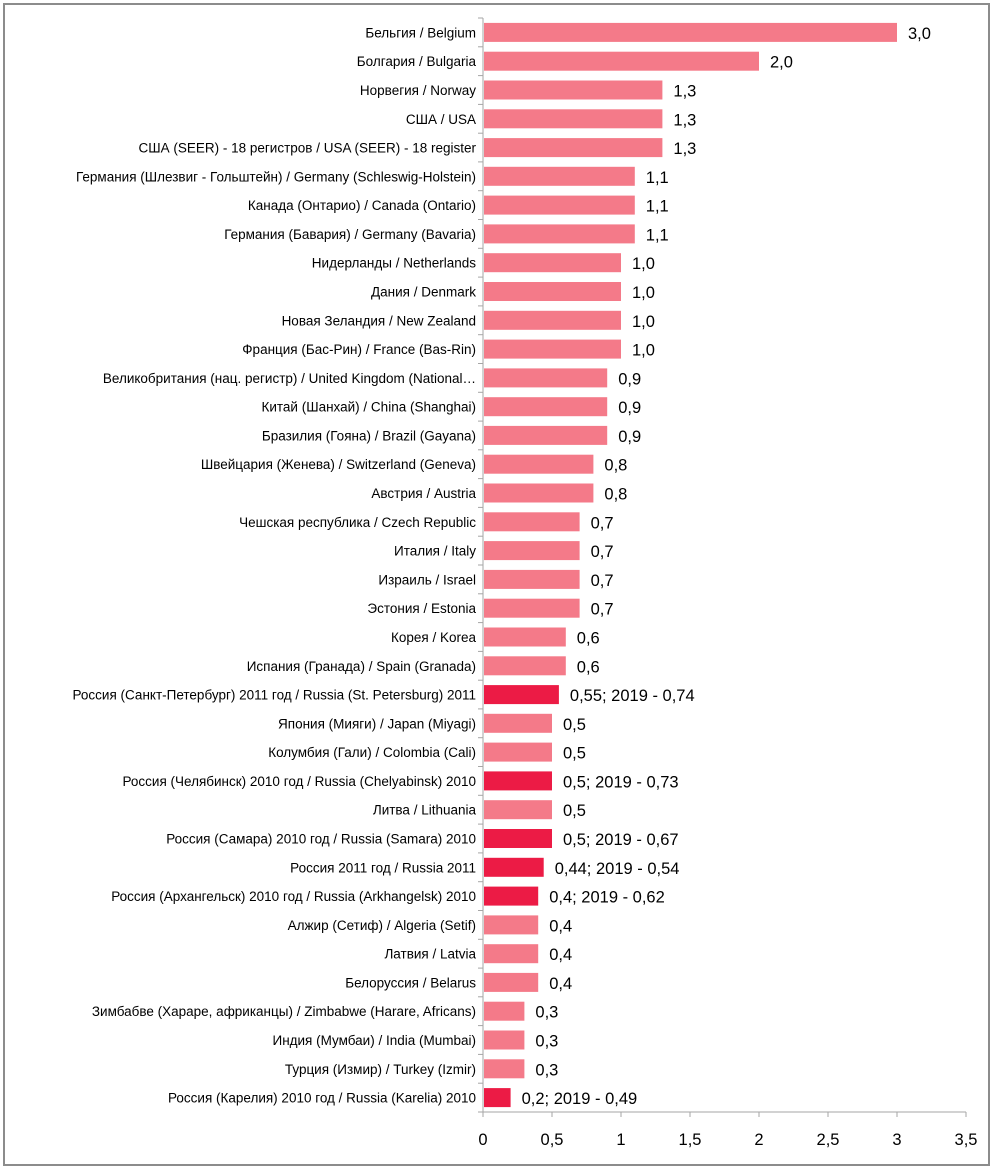 This screenshot has width=995, height=1171. Describe the element at coordinates (423, 493) in the screenshot. I see `category-label: Австрия / Austria` at that location.